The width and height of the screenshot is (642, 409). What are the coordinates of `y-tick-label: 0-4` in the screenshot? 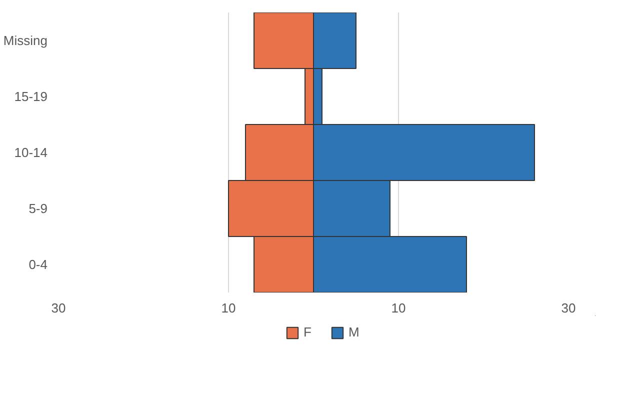 It's located at (38, 264).